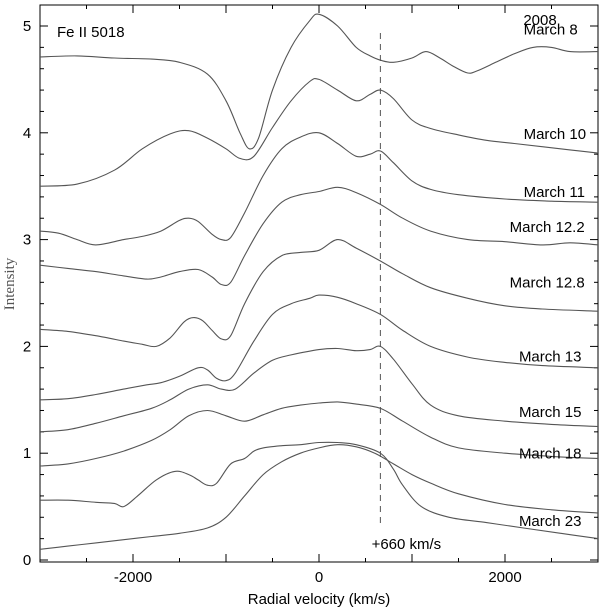  What do you see at coordinates (319, 599) in the screenshot?
I see `x-axis-label: Radial velocity (km/s)` at bounding box center [319, 599].